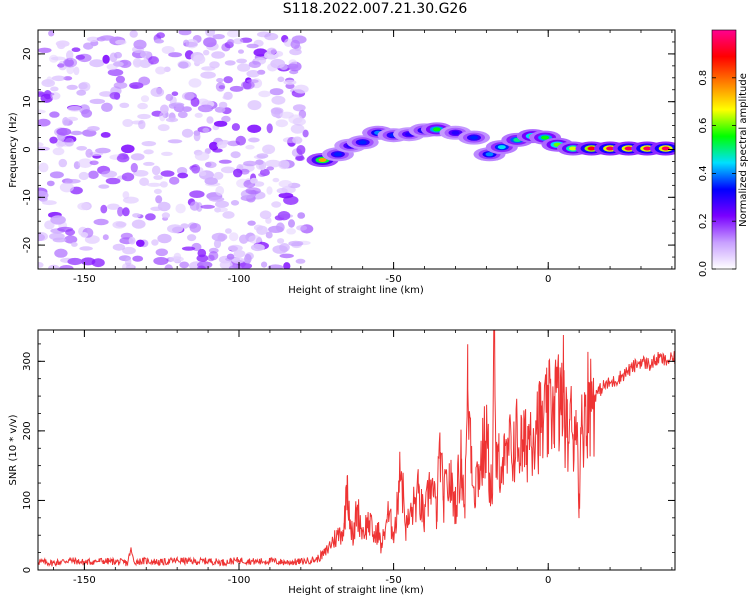 This screenshot has height=600, width=750. What do you see at coordinates (27, 197) in the screenshot?
I see `y-tick-label: -10` at bounding box center [27, 197].